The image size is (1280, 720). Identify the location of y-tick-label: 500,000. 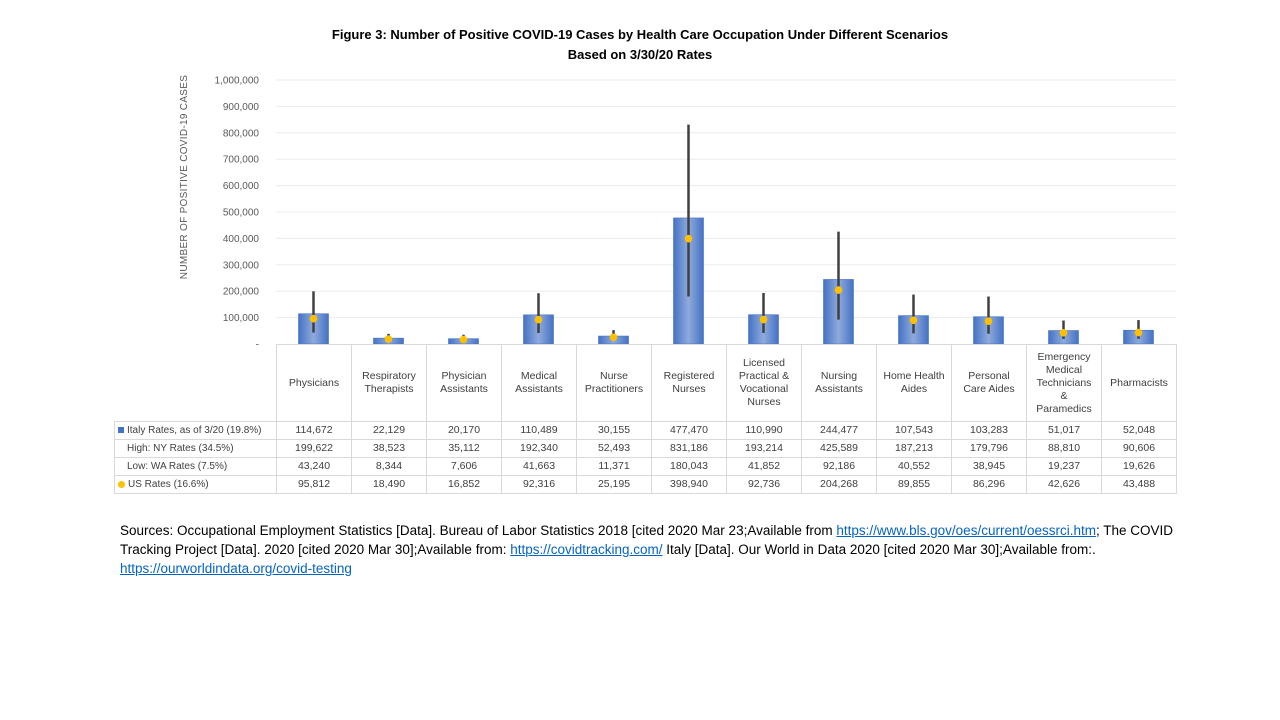
(241, 213).